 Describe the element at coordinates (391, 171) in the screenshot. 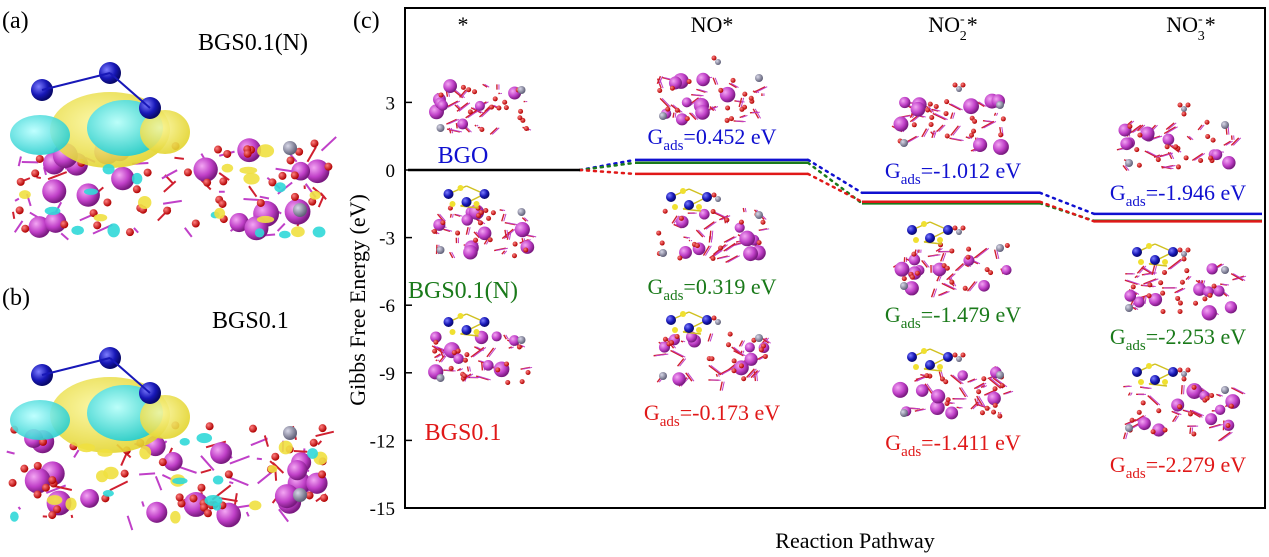

I see `y-tick-label: 0` at that location.